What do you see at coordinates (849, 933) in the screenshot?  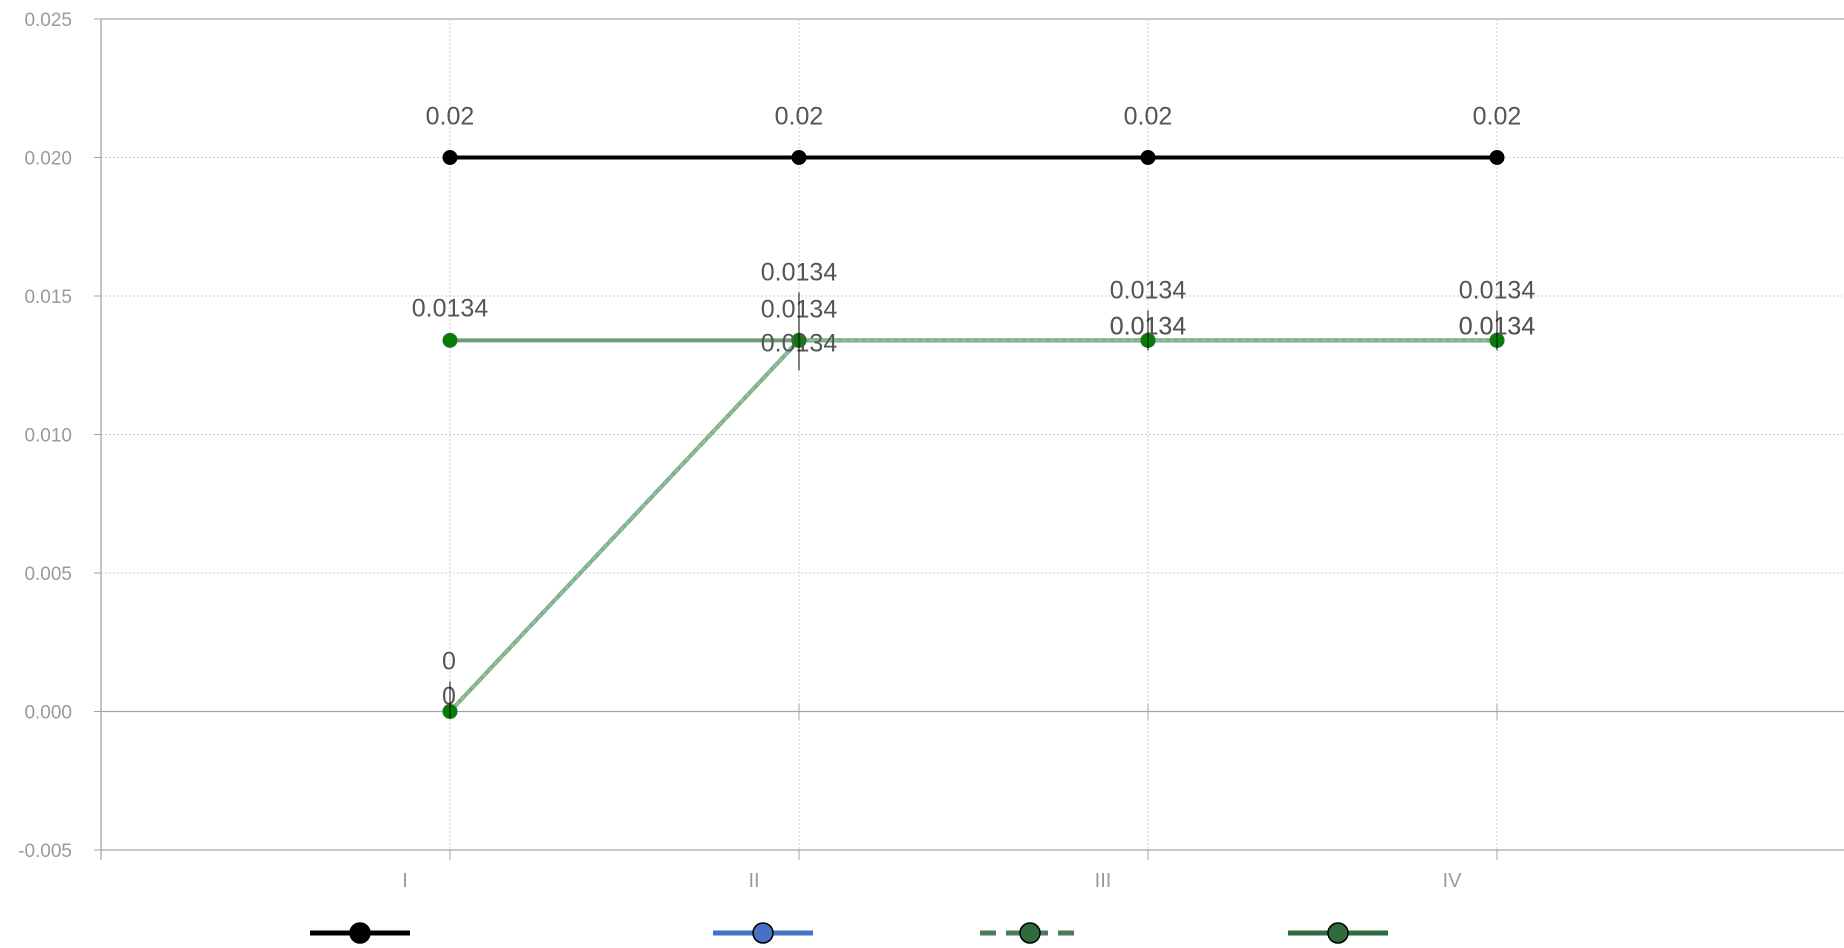 I see `legend` at bounding box center [849, 933].